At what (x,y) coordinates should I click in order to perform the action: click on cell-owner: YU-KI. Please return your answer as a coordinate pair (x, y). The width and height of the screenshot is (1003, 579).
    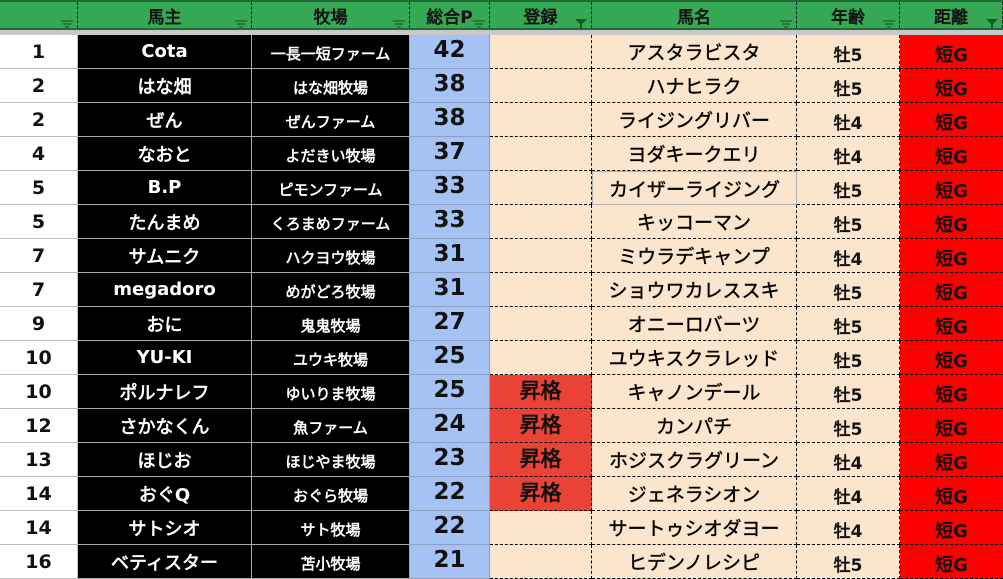
    Looking at the image, I should click on (165, 358).